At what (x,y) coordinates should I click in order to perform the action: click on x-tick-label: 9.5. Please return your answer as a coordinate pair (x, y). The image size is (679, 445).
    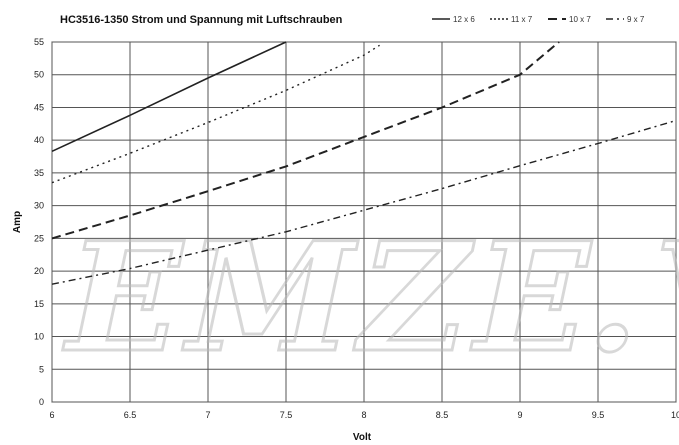
    Looking at the image, I should click on (598, 415).